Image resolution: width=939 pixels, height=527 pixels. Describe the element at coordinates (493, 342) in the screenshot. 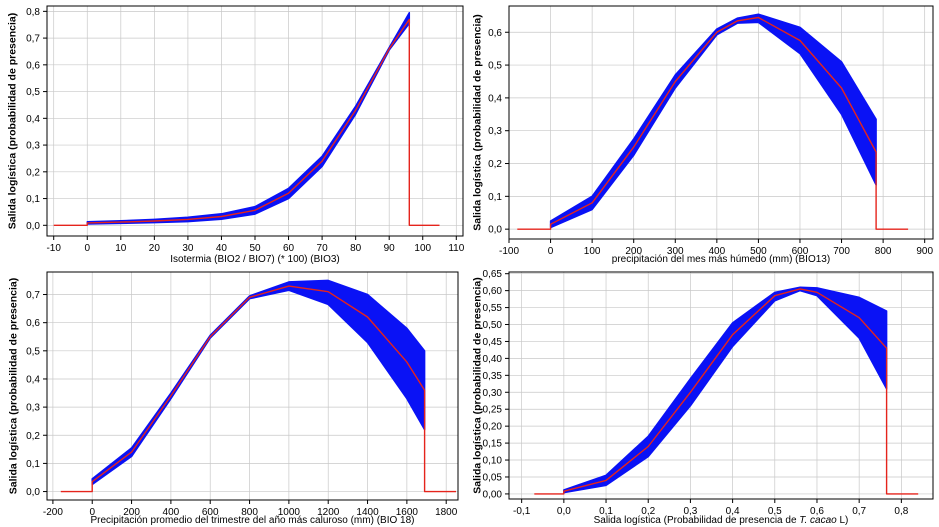

I see `y-tick-label: 0,45` at that location.